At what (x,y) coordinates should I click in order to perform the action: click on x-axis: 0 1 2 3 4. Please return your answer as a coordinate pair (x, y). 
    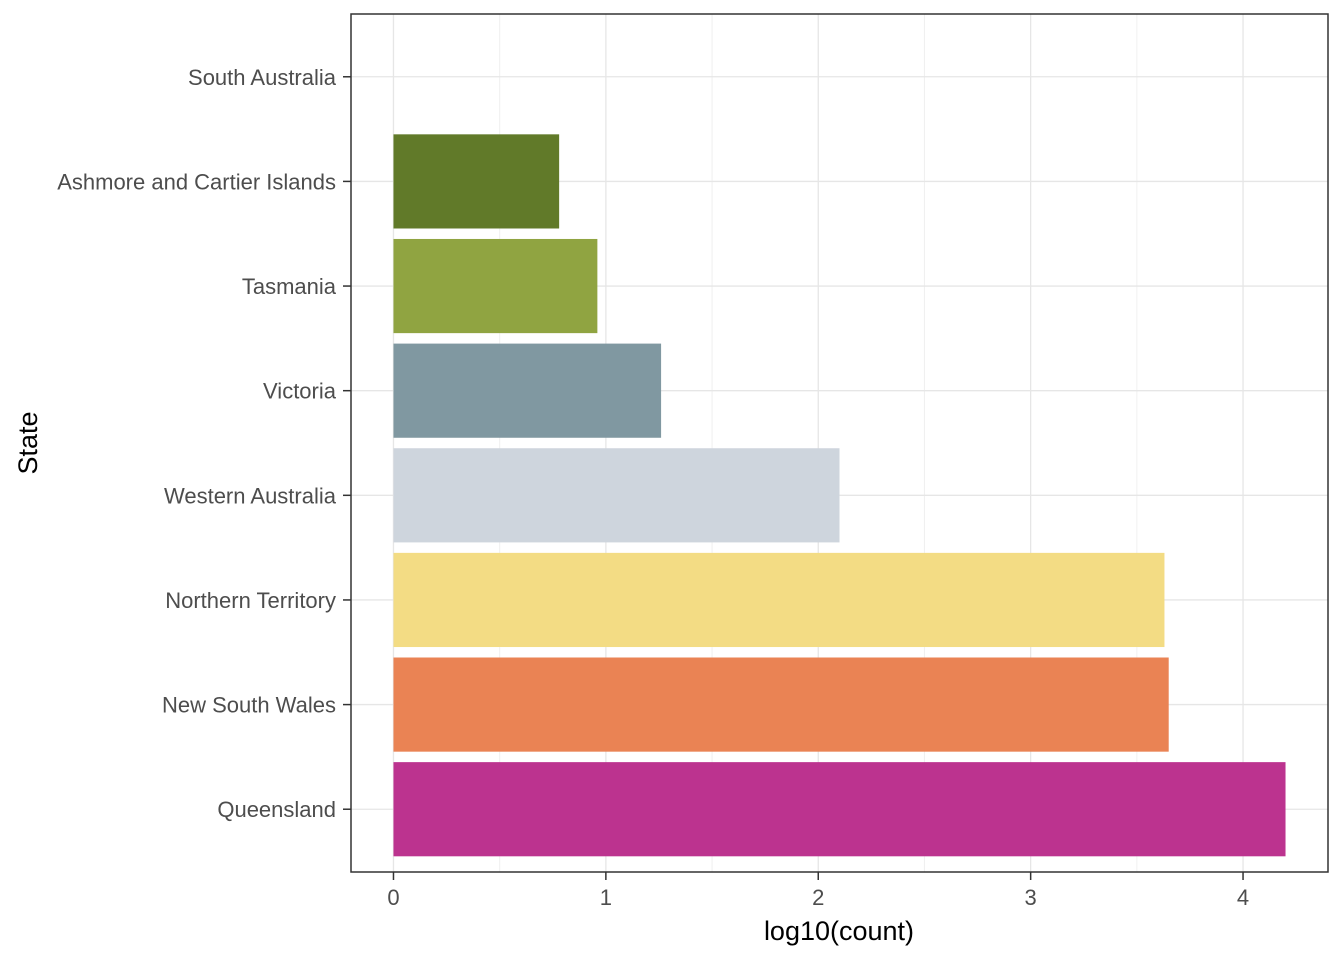
    Looking at the image, I should click on (818, 891).